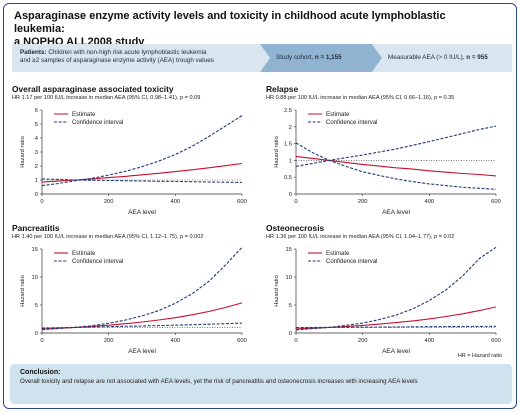 Image resolution: width=520 pixels, height=412 pixels. I want to click on banner-measurable-label: Measurable AEA (> 0 IU/L),, so click(427, 57).